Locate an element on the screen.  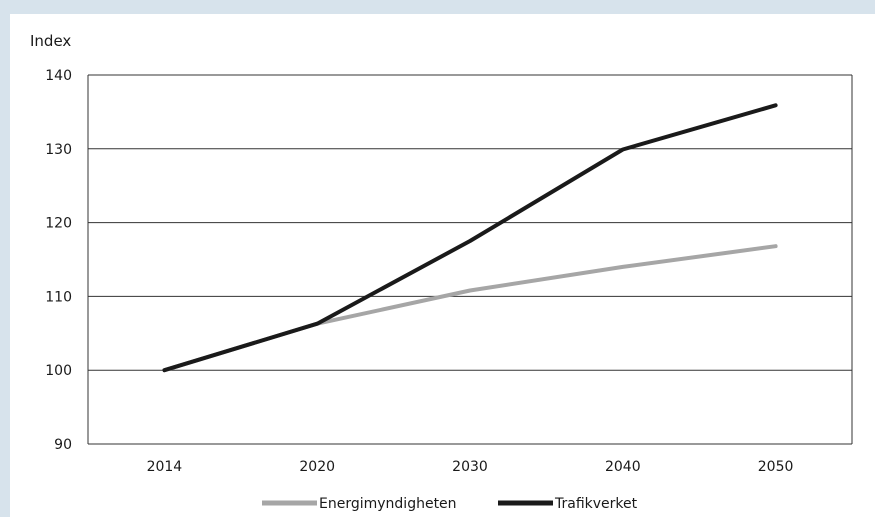
y-axis-label: Index is located at coordinates (50, 41).